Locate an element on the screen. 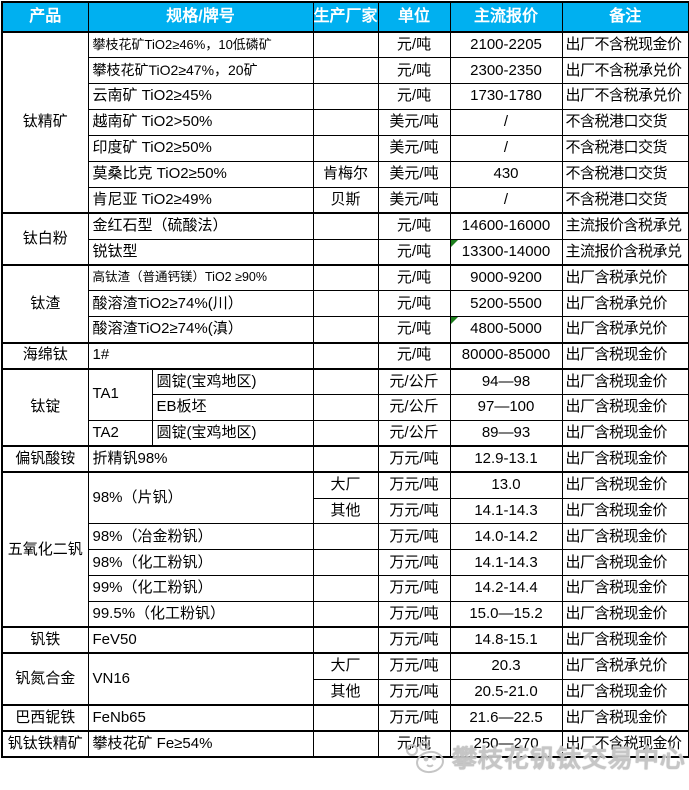 The image size is (689, 790). price-cell: 4800-5000 is located at coordinates (506, 330).